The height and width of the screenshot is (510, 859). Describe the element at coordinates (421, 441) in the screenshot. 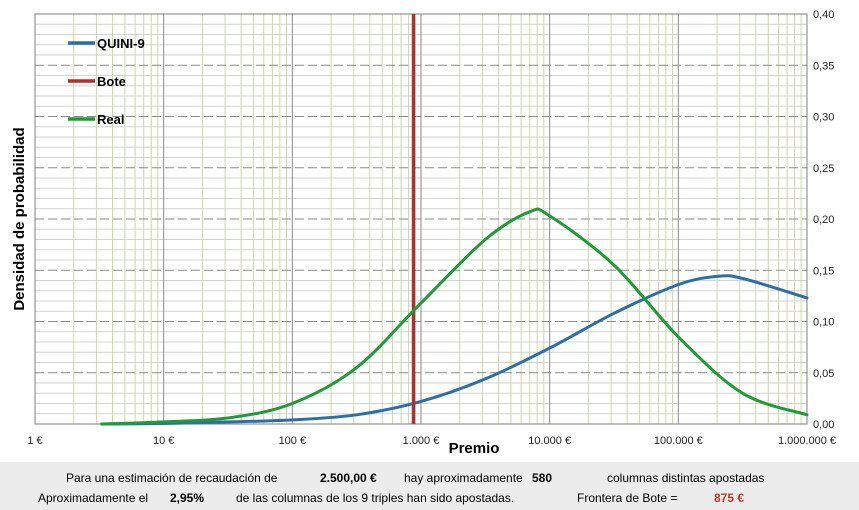

I see `x-tick-label: 1.000 €` at that location.